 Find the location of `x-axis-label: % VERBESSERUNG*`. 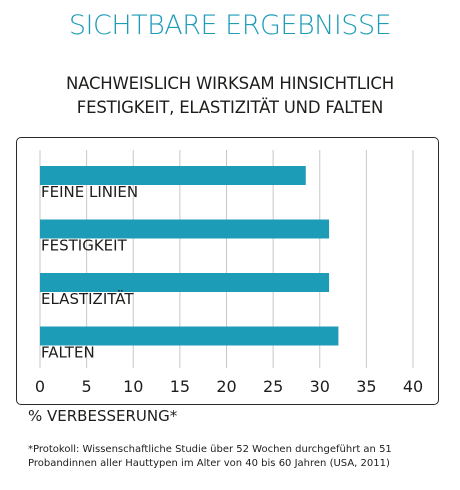

x-axis-label: % VERBESSERUNG* is located at coordinates (103, 416).